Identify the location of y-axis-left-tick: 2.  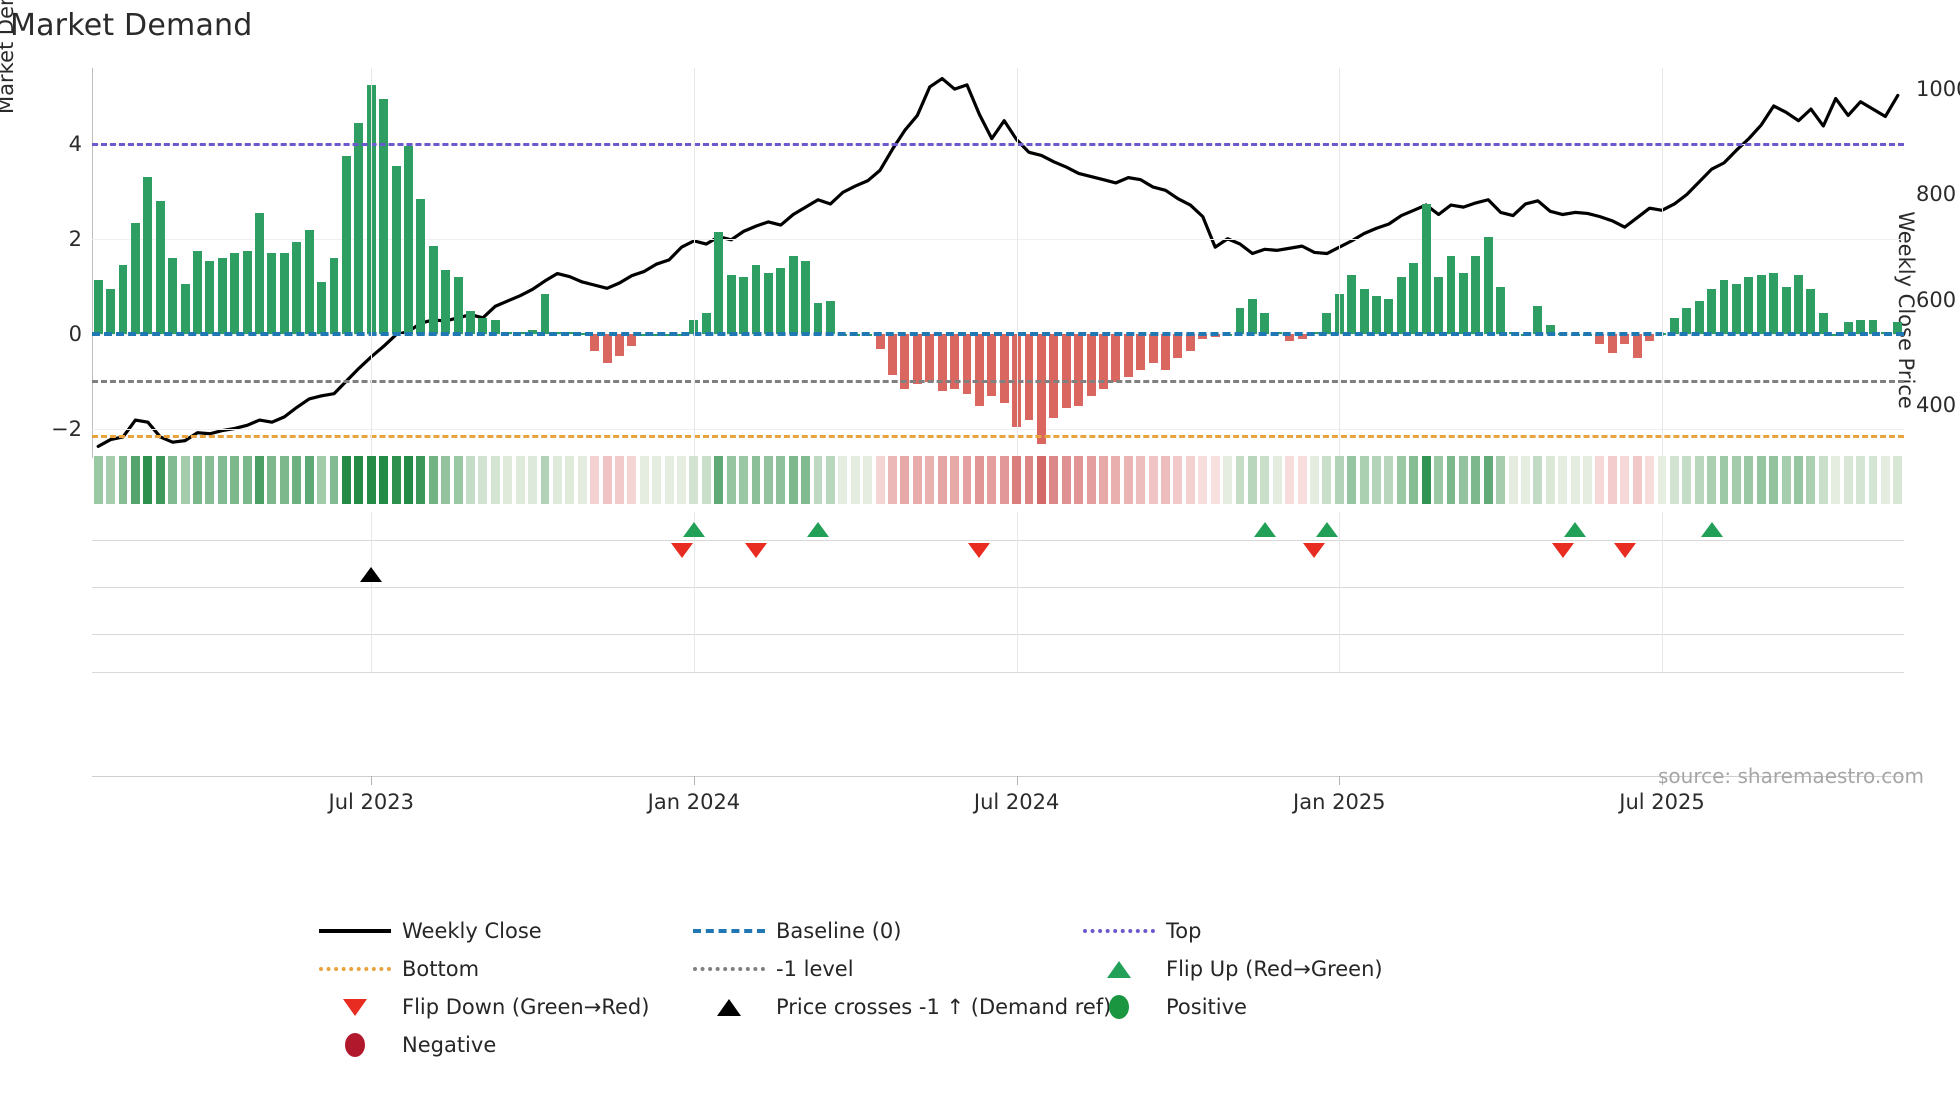
(75, 239).